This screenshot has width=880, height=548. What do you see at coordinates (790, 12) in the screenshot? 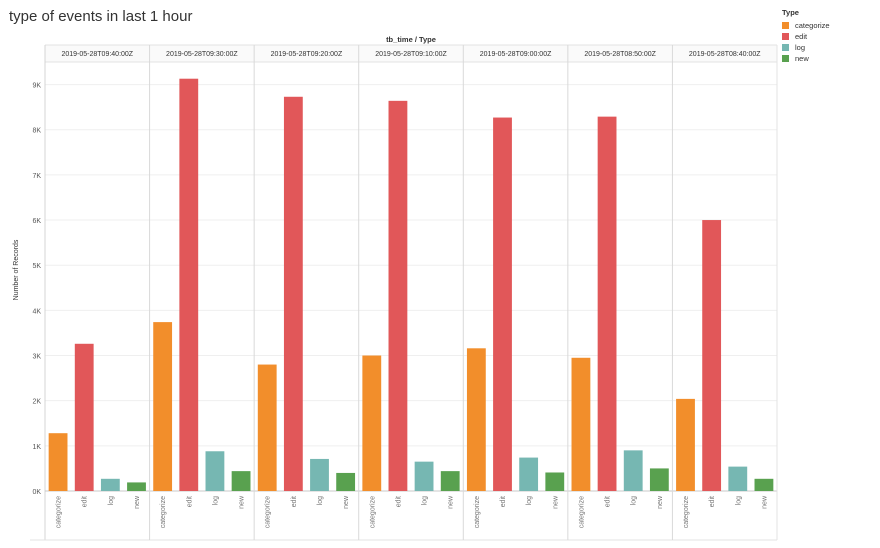
I see `legend-title: Type` at bounding box center [790, 12].